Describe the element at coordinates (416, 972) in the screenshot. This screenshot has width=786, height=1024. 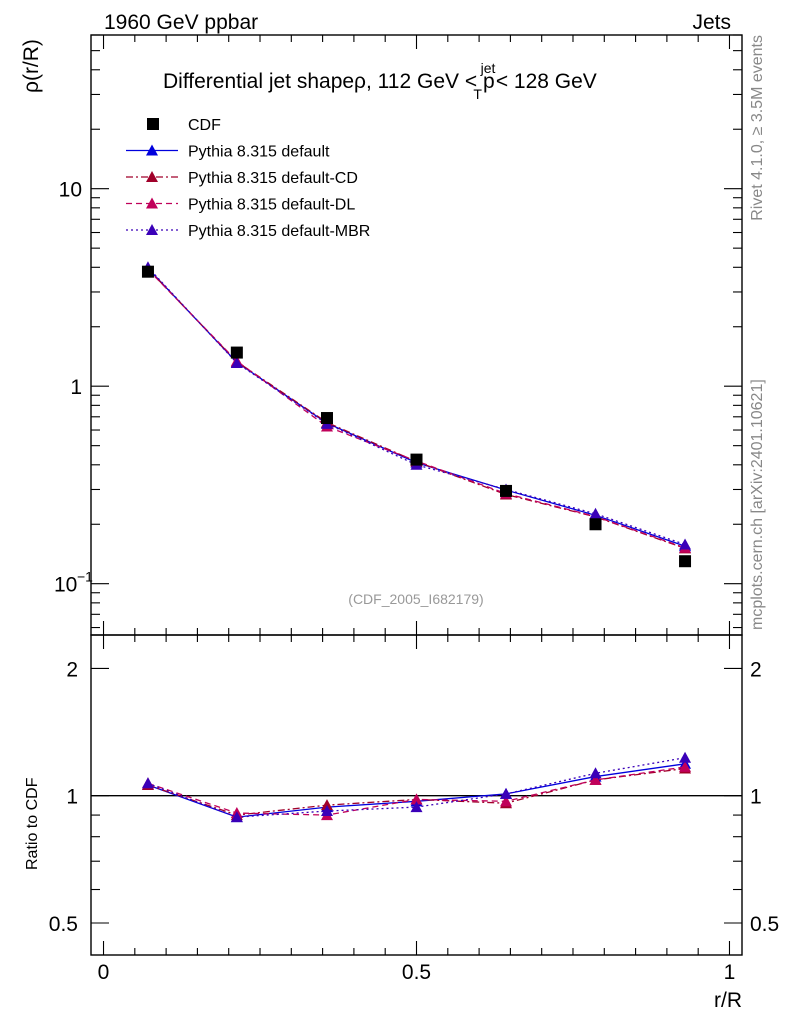
I see `x-tick-label: 0.5` at that location.